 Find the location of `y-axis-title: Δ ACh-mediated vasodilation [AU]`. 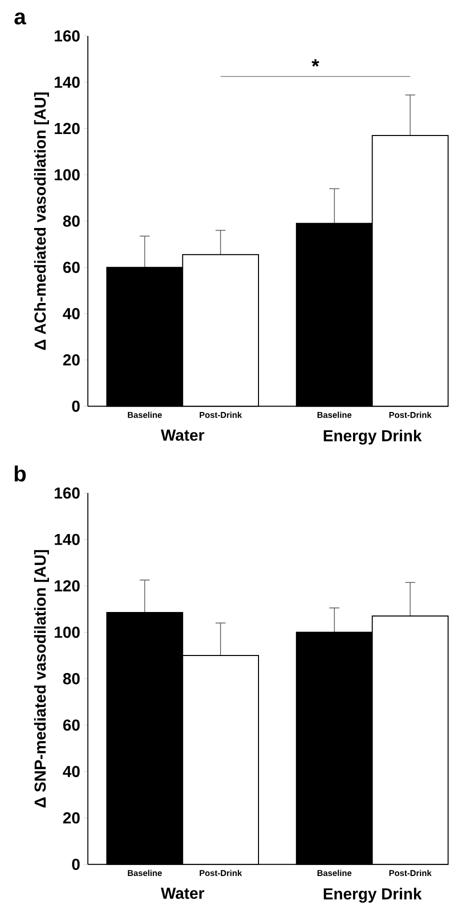

y-axis-title: Δ ACh-mediated vasodilation [AU] is located at coordinates (41, 221).